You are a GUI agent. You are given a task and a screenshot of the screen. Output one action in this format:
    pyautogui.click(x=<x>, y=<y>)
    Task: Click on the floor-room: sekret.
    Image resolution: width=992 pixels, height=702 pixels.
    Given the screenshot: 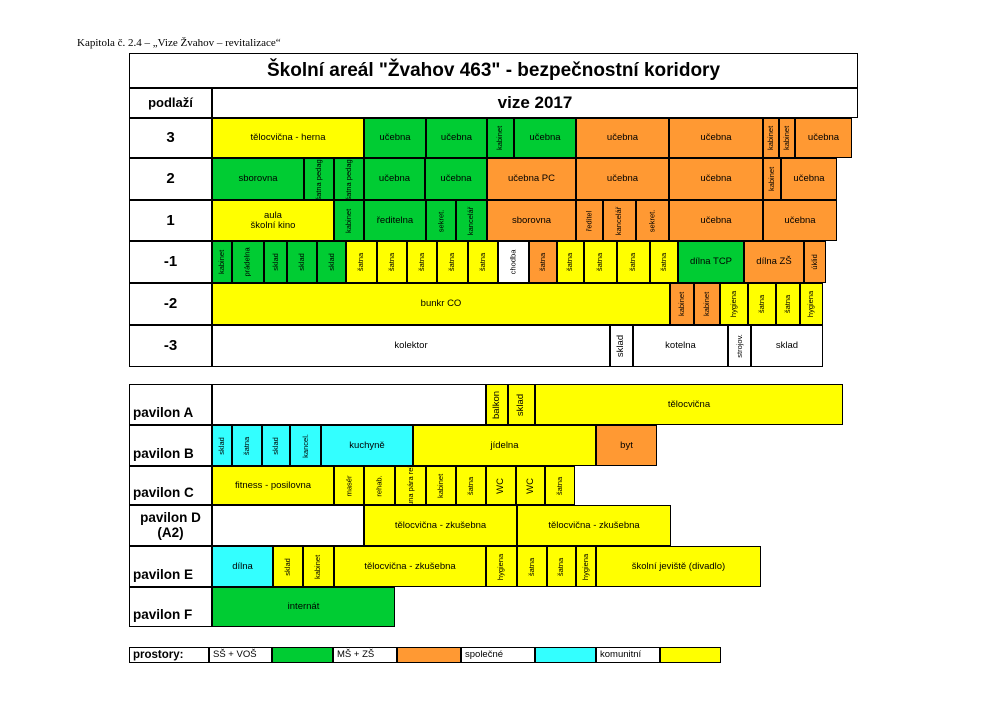 What is the action you would take?
    pyautogui.click(x=441, y=220)
    